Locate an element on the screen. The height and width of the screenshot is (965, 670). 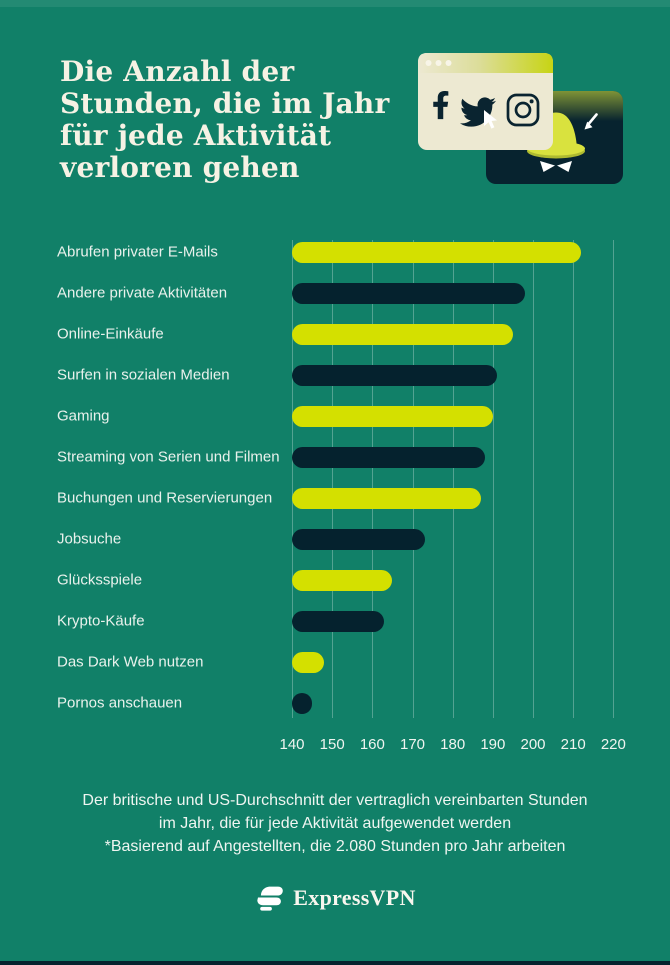
brand-logo: ExpressVPN is located at coordinates (335, 897).